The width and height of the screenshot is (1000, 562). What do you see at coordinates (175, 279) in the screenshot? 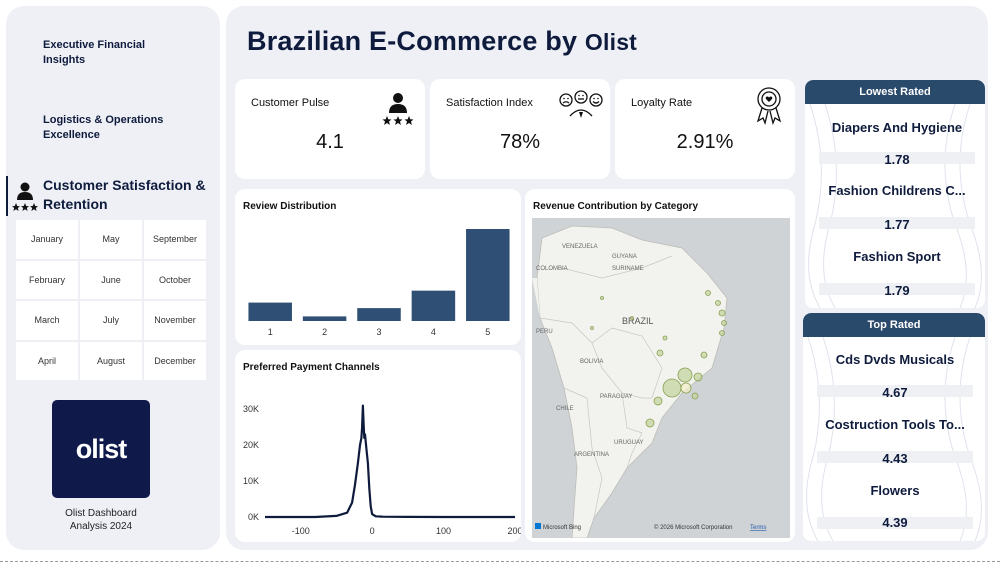
I see `month-october: October` at bounding box center [175, 279].